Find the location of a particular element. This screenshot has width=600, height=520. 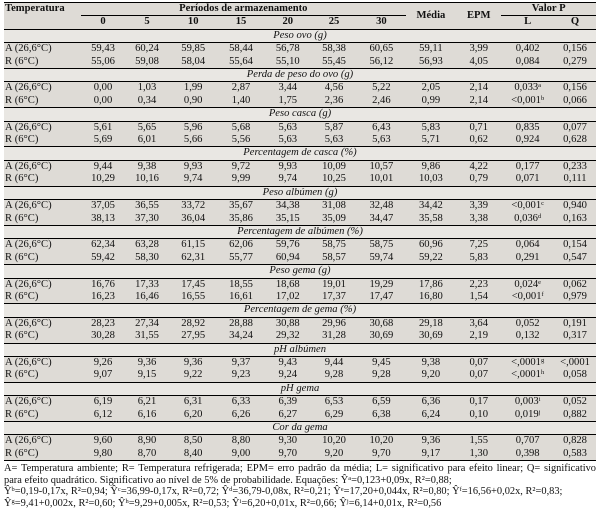

value-cell: 28,88 is located at coordinates (241, 323).